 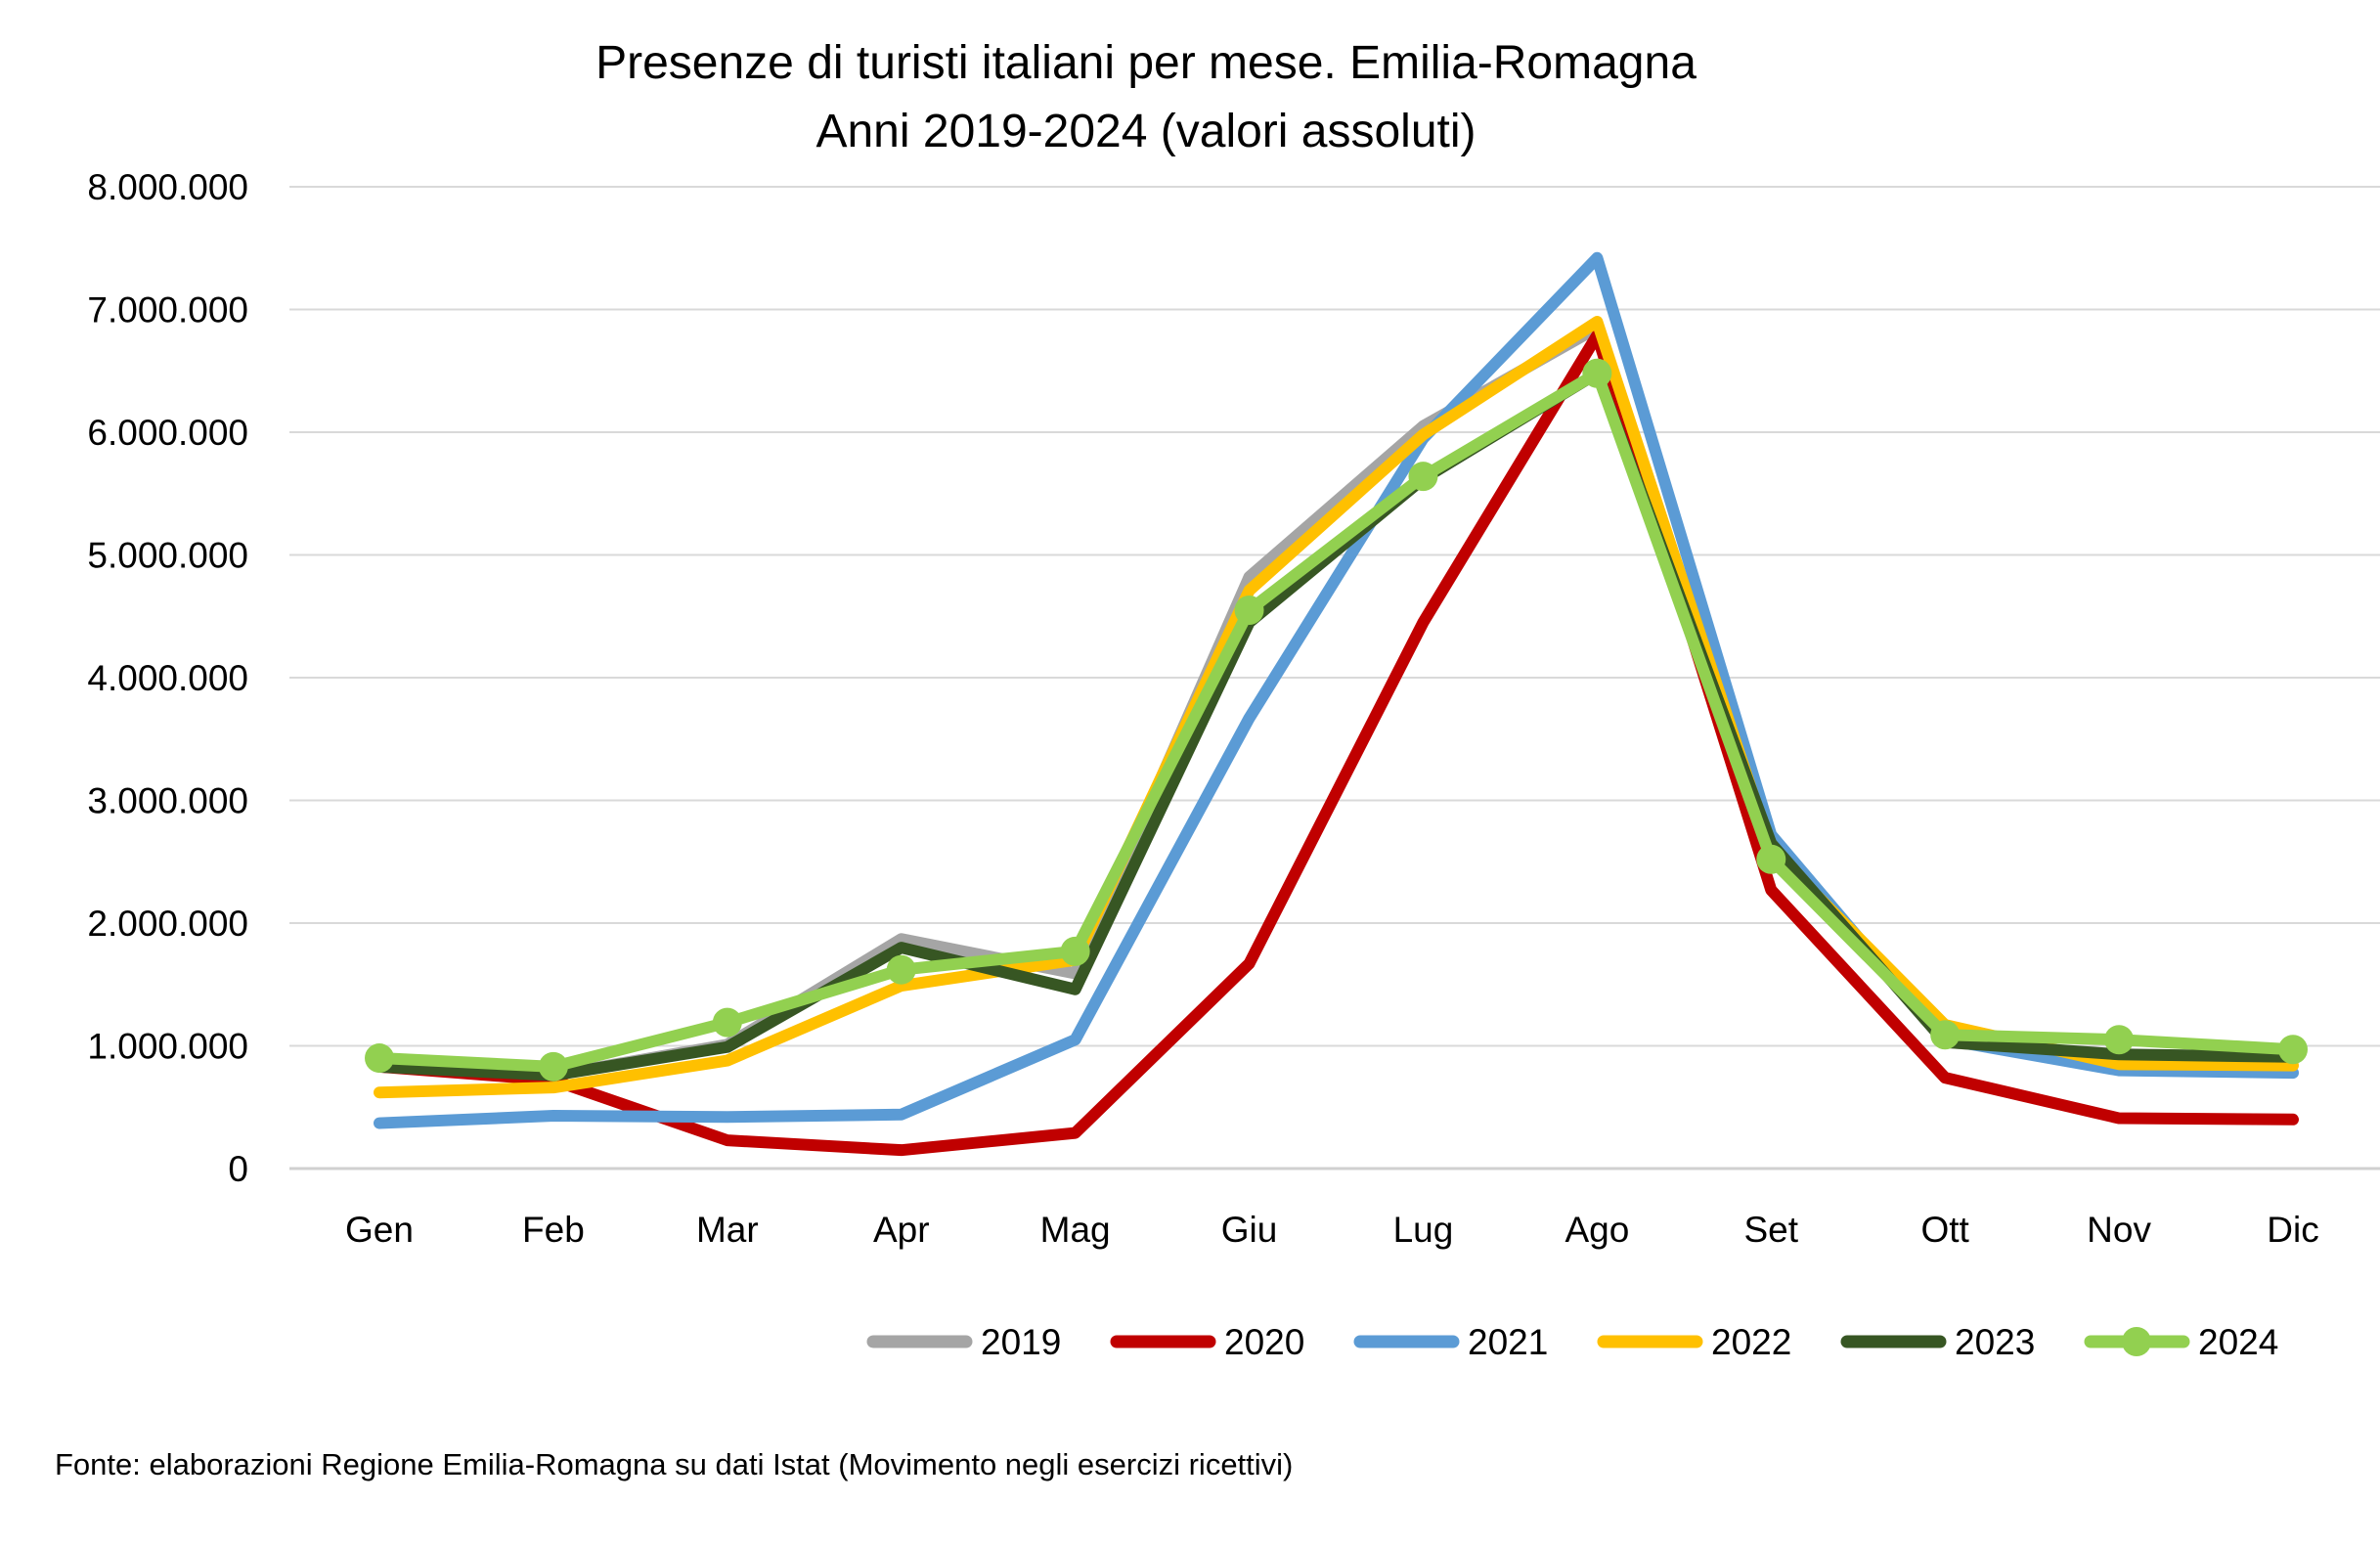 I want to click on legend-item-2021: 2021, so click(x=1450, y=1342).